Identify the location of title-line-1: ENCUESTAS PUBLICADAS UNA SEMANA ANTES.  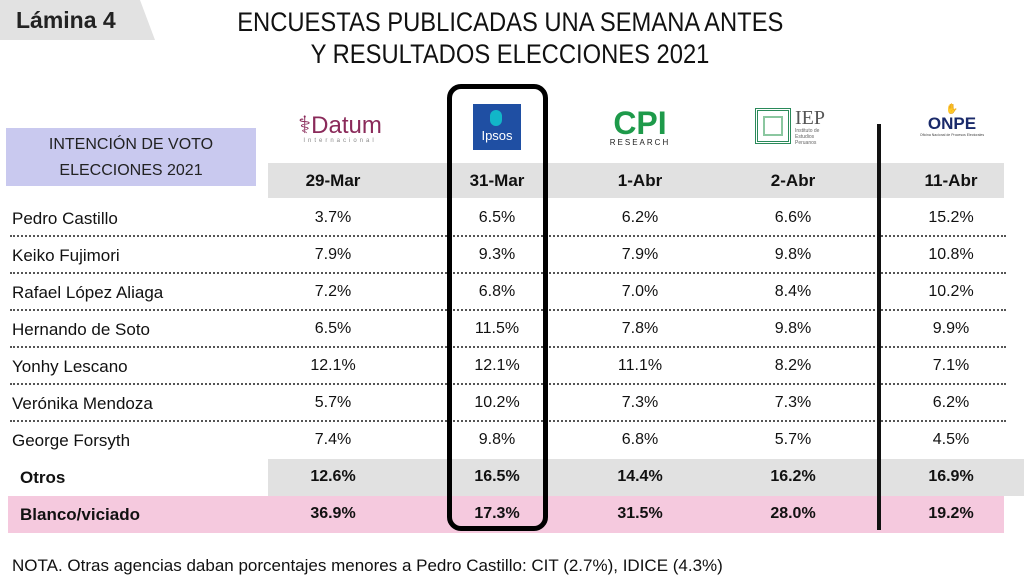
(510, 22).